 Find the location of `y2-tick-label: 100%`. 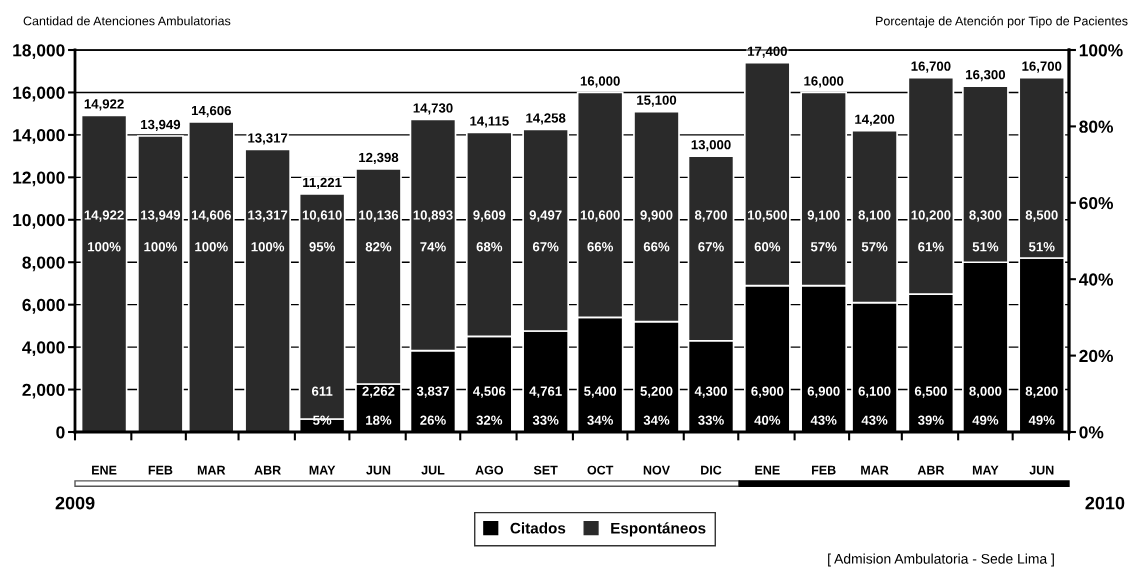

y2-tick-label: 100% is located at coordinates (1101, 50).